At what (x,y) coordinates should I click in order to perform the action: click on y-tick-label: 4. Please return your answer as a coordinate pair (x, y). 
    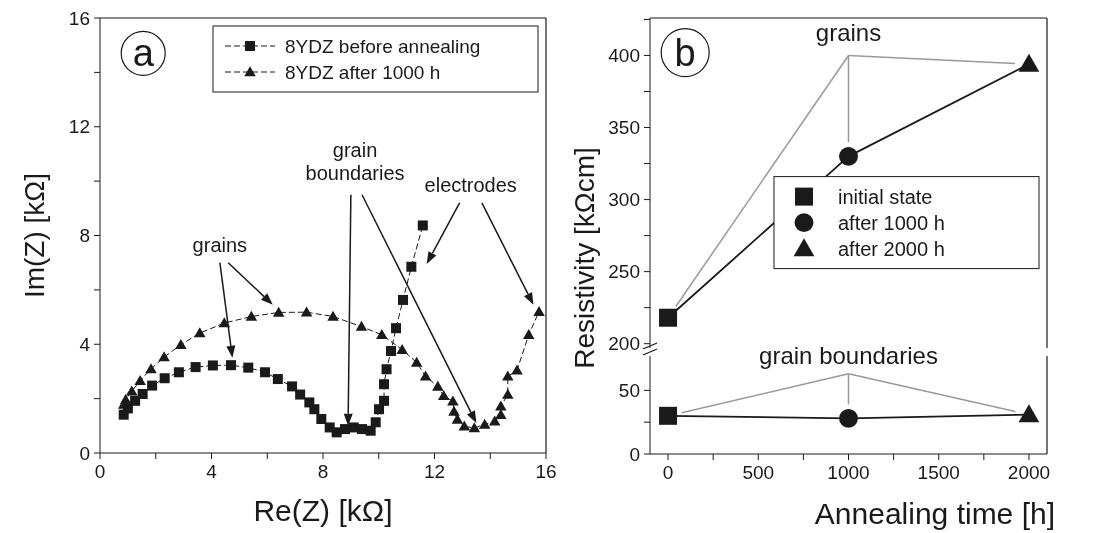
    Looking at the image, I should click on (85, 344).